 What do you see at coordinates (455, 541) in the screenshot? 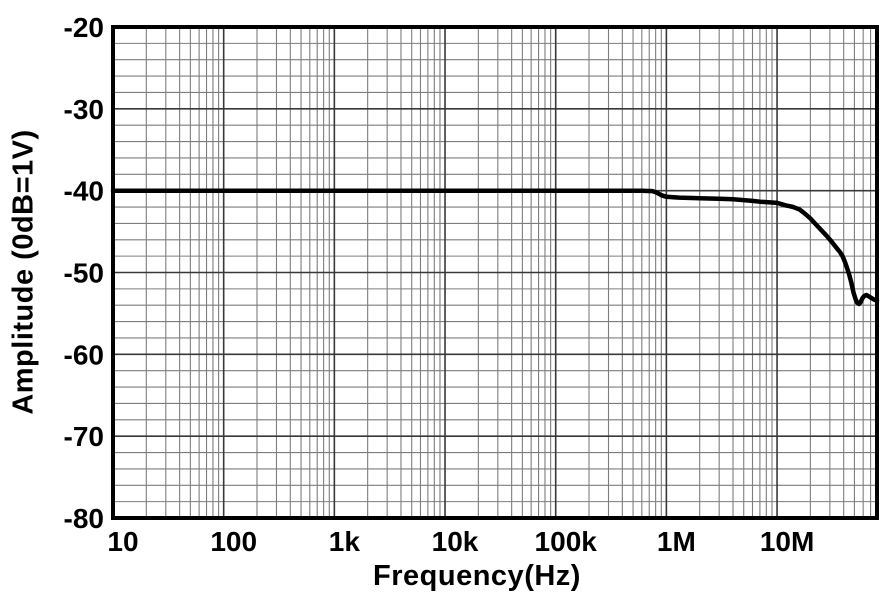
I see `x-tick-label-10k: 10k` at bounding box center [455, 541].